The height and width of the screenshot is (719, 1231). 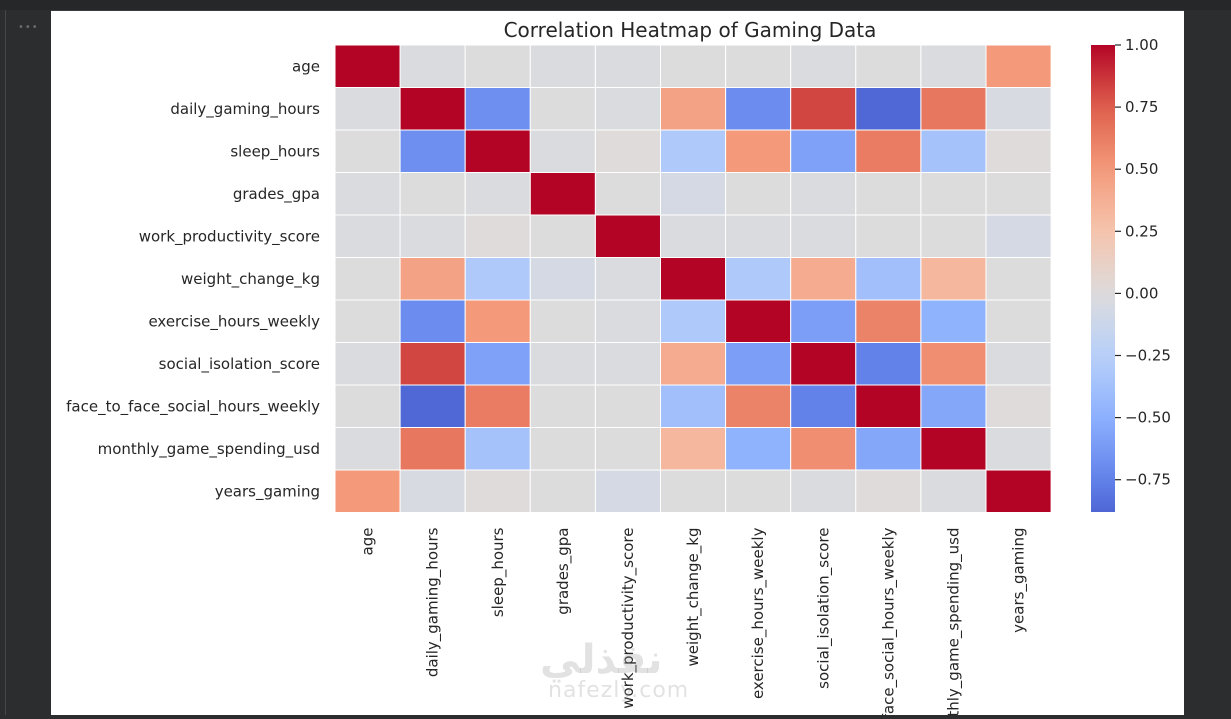 I want to click on y-tick-label: exercise_hours_weekly, so click(x=234, y=321).